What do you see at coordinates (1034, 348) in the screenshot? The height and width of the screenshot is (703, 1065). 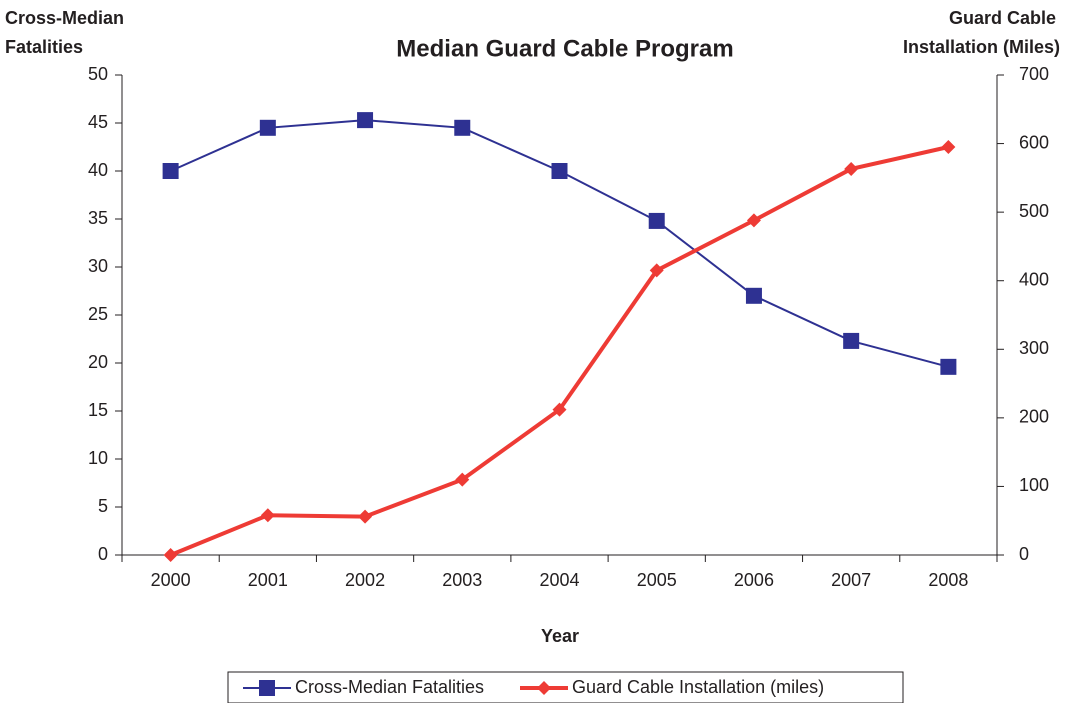 I see `y2-tick-label: 300` at bounding box center [1034, 348].